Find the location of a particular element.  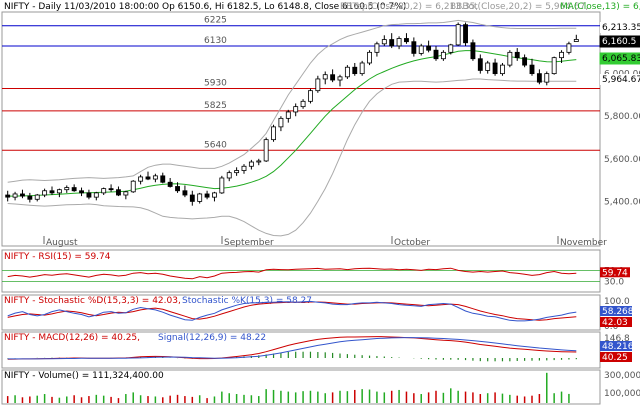

macd-signal-line is located at coordinates (292, 348).